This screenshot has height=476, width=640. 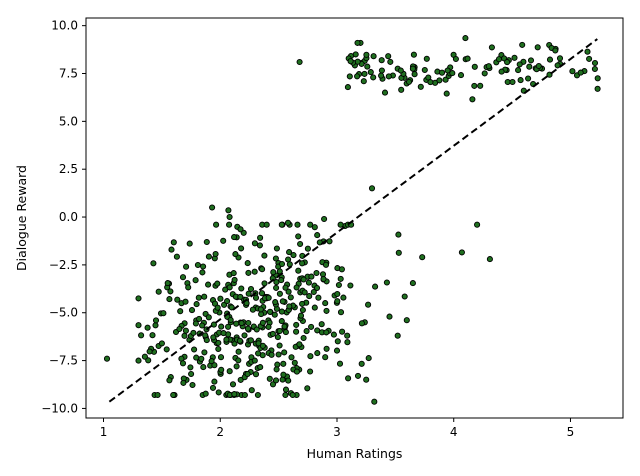 I want to click on x-tick-label: 3, so click(x=337, y=432).